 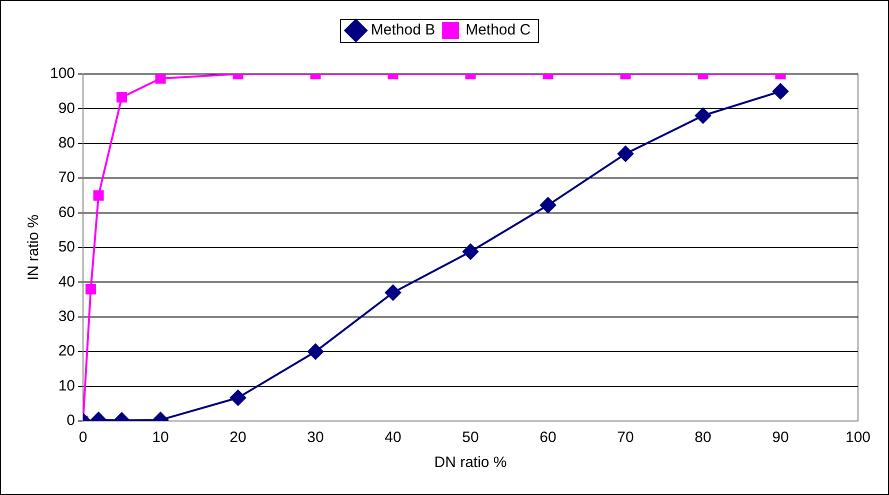 I want to click on y-tick-label: 50, so click(x=67, y=247).